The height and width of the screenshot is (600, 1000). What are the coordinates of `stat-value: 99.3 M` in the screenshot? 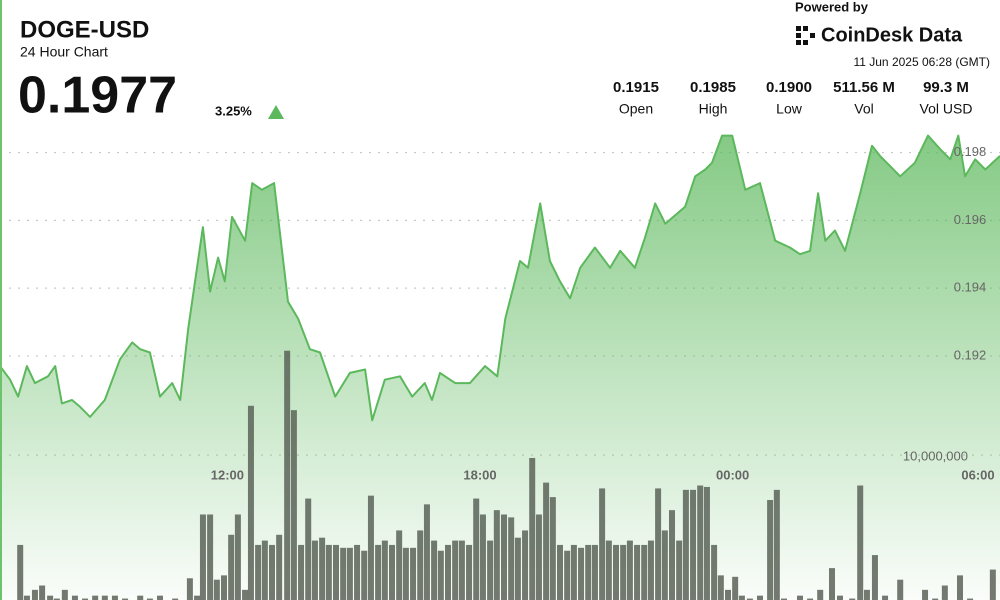 It's located at (946, 87).